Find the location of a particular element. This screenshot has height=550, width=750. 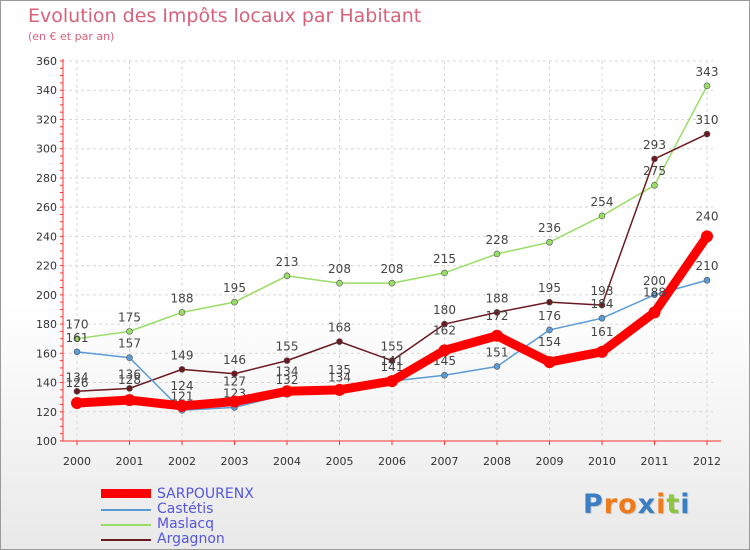

logo-letter: o is located at coordinates (628, 504).